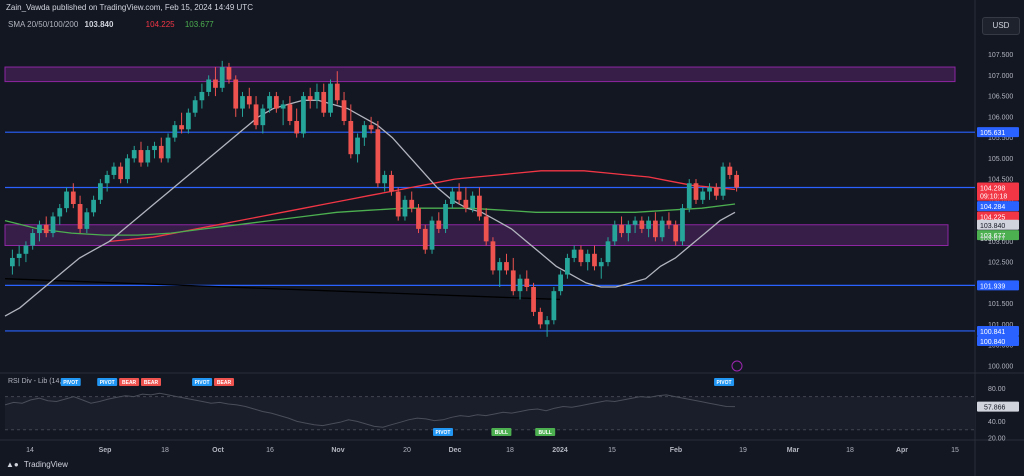 The height and width of the screenshot is (476, 1024). Describe the element at coordinates (997, 389) in the screenshot. I see `rsi-tick-label: 80.00` at that location.